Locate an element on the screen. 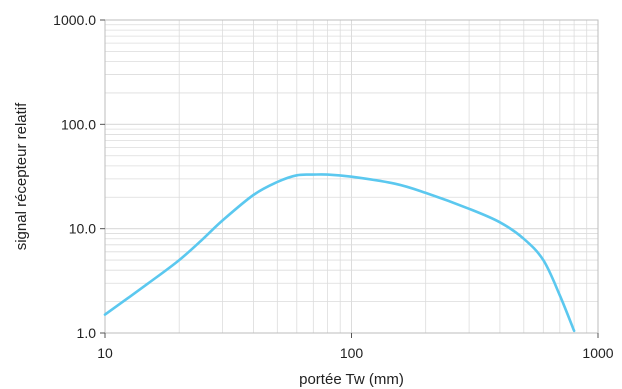  x-tick-labels: 10 100 1000 is located at coordinates (355, 347).